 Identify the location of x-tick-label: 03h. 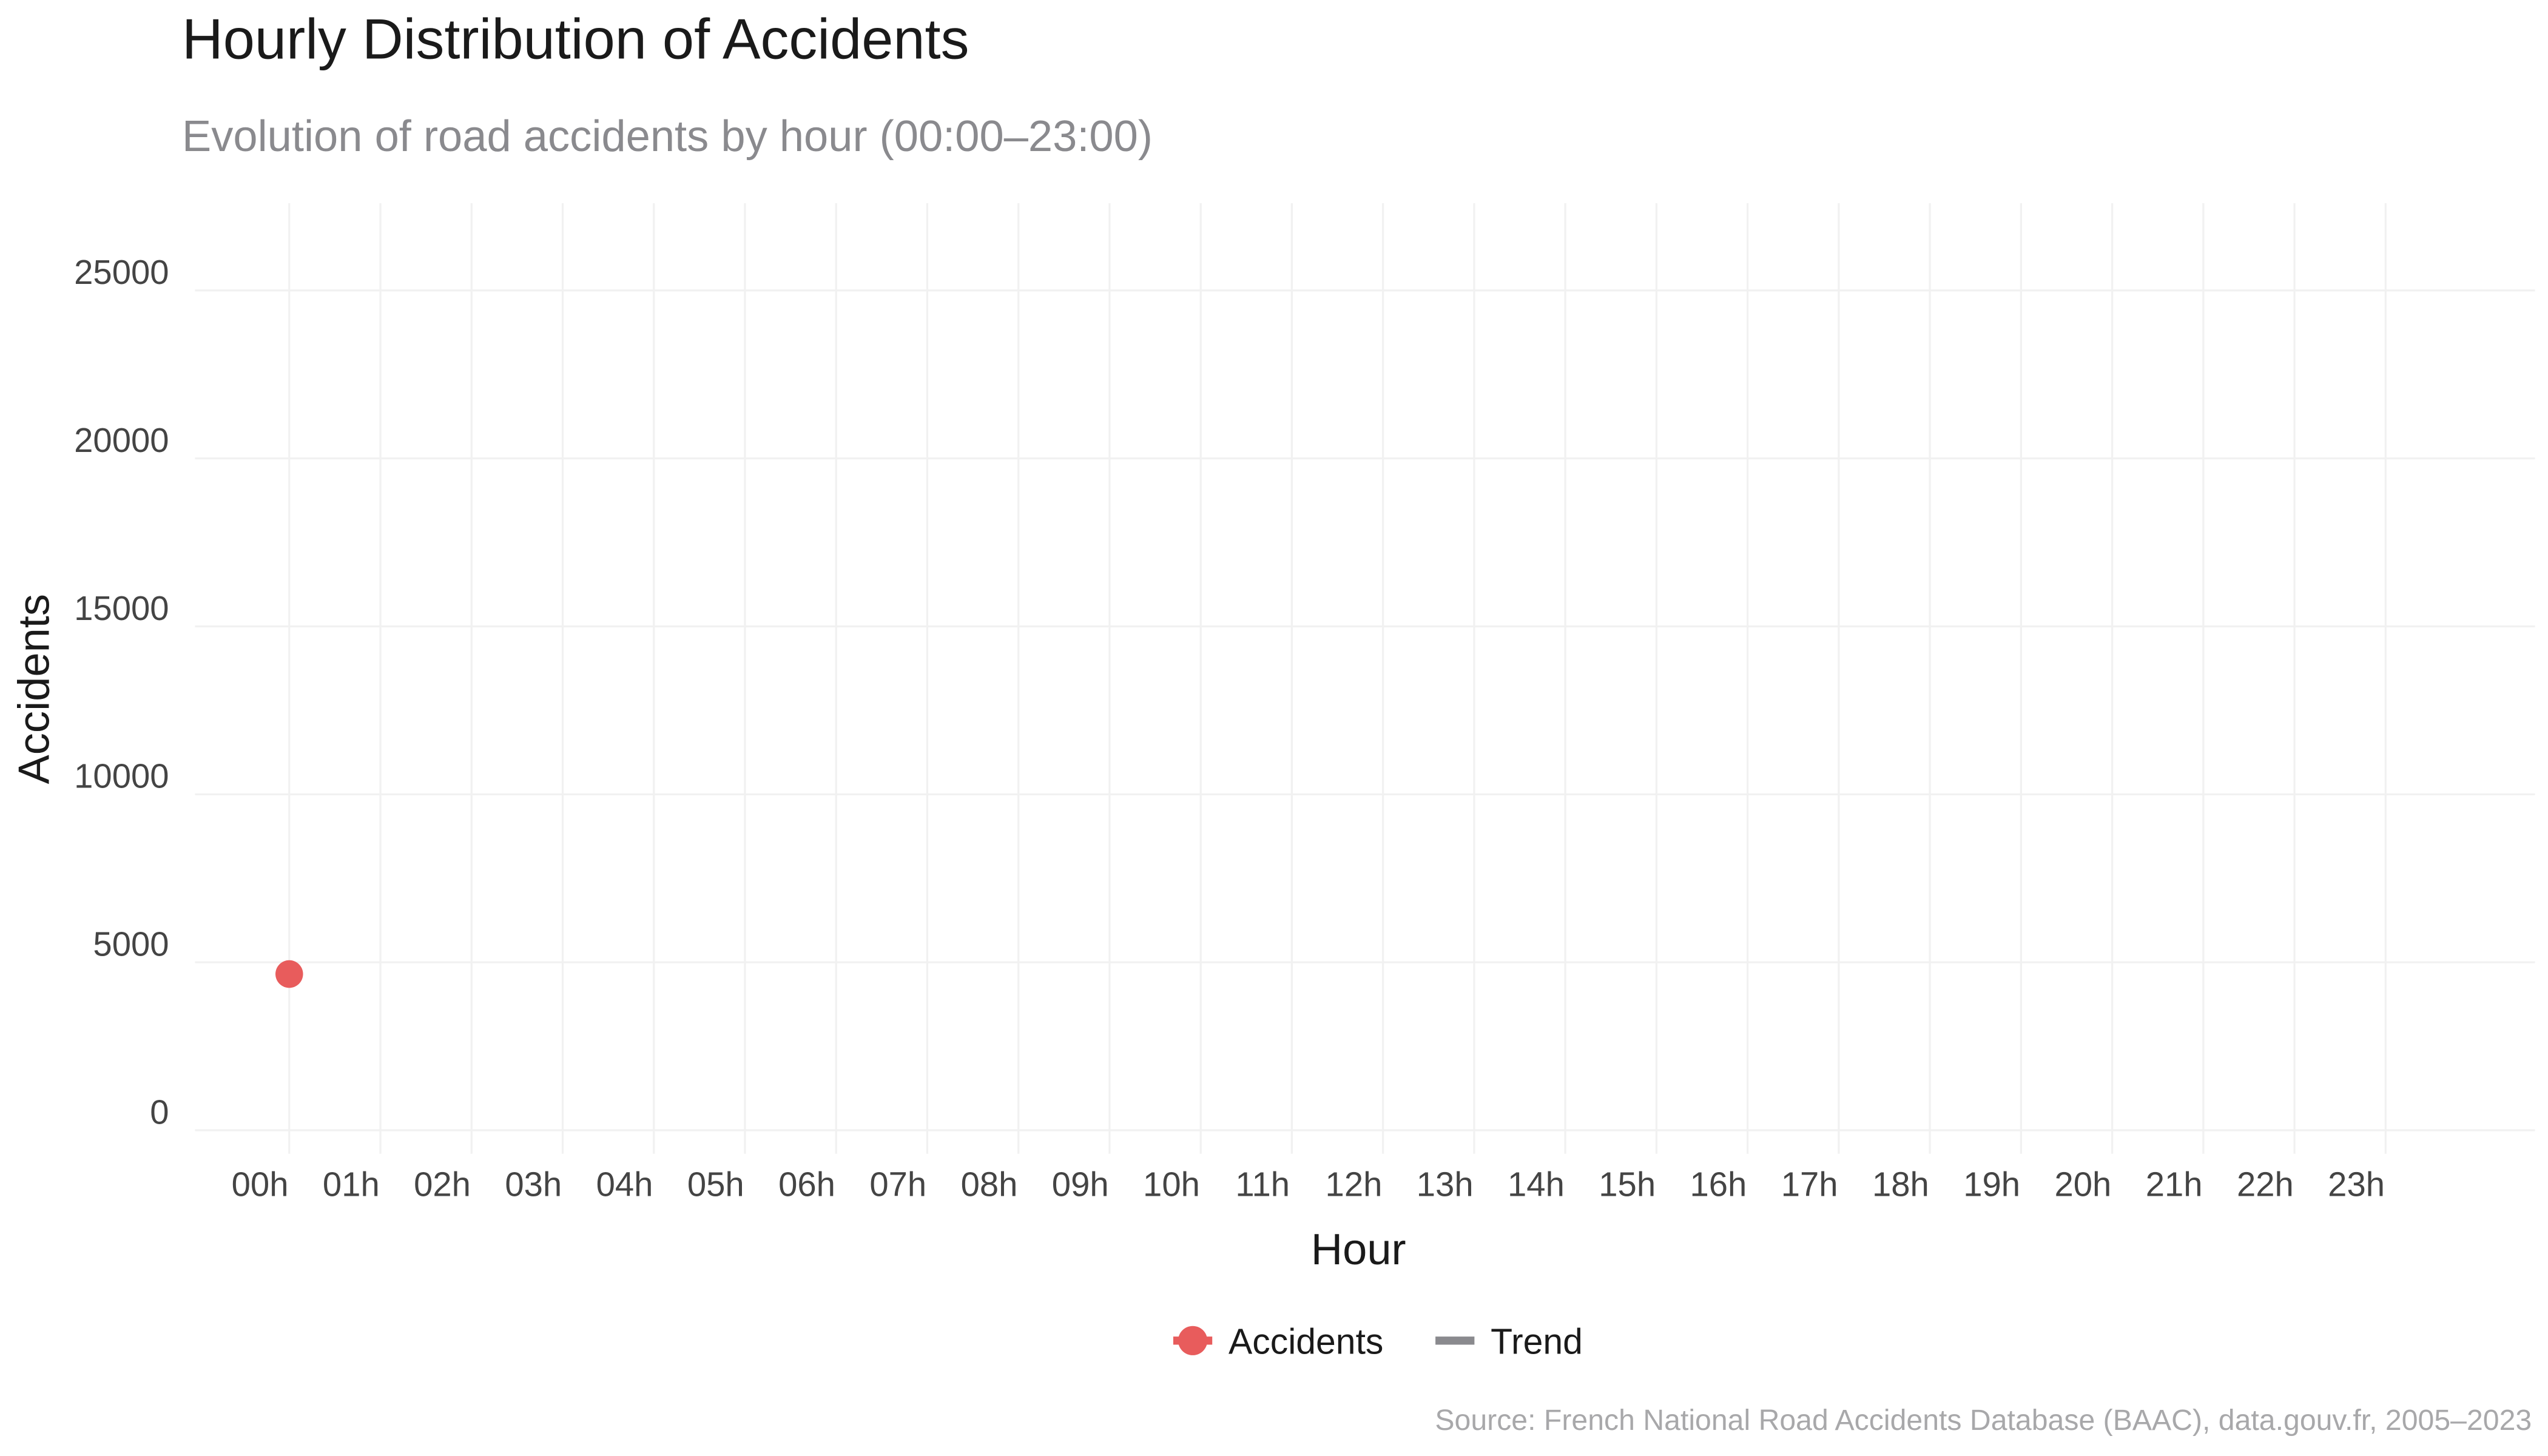
(533, 1184).